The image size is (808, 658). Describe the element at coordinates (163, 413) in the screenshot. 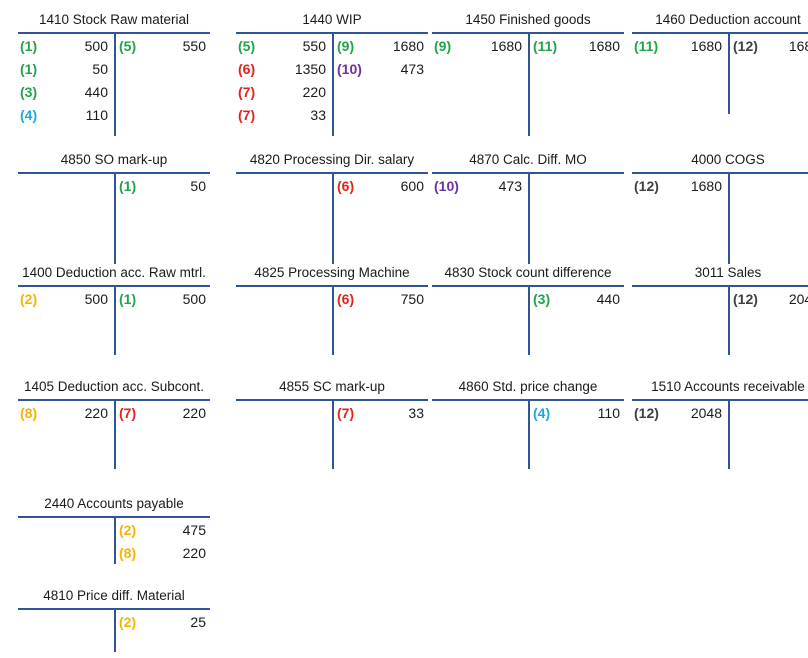

I see `credit-entry: (7) 220` at that location.